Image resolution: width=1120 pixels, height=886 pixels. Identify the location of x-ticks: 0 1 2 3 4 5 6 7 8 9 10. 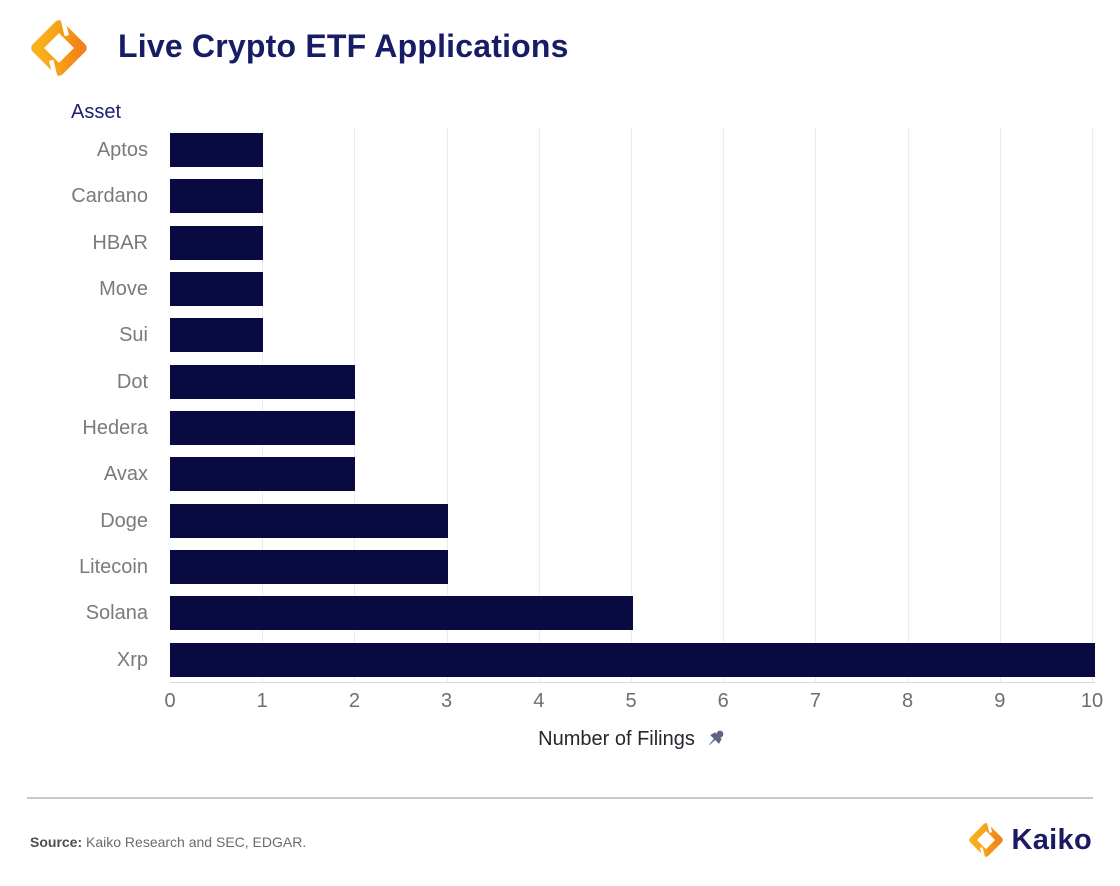
(633, 702).